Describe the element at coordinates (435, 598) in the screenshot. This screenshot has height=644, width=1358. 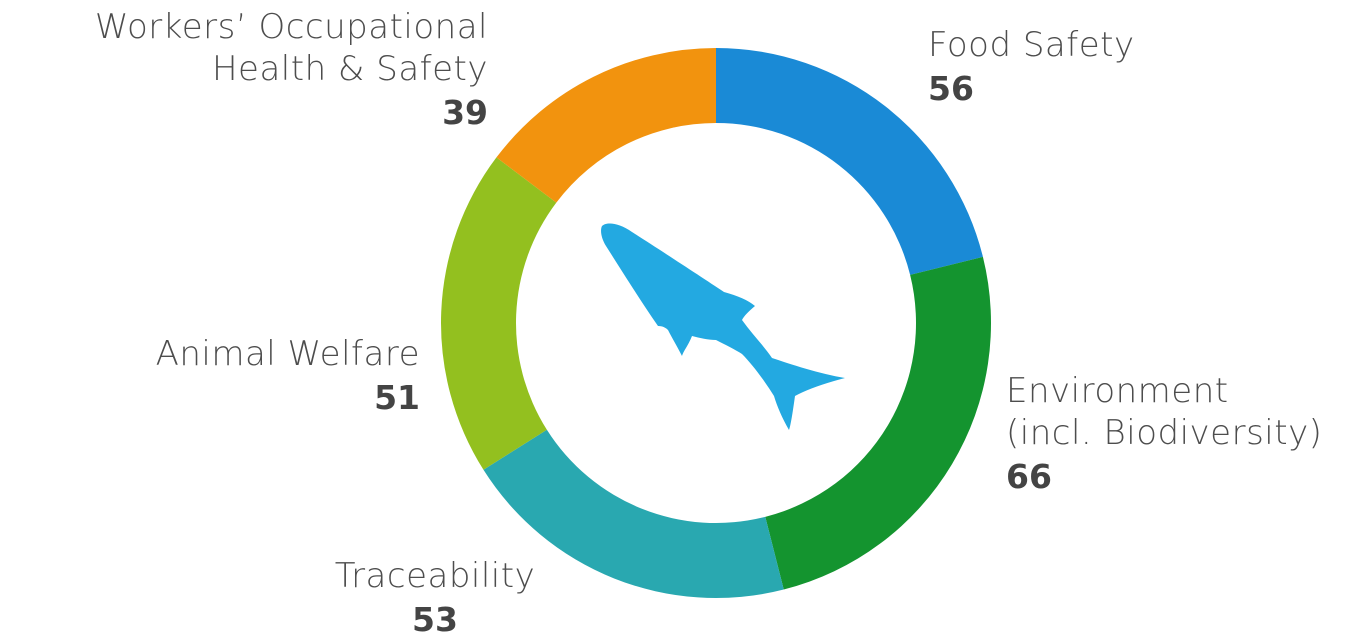
I see `slice-label-traceability: Traceability 53` at that location.